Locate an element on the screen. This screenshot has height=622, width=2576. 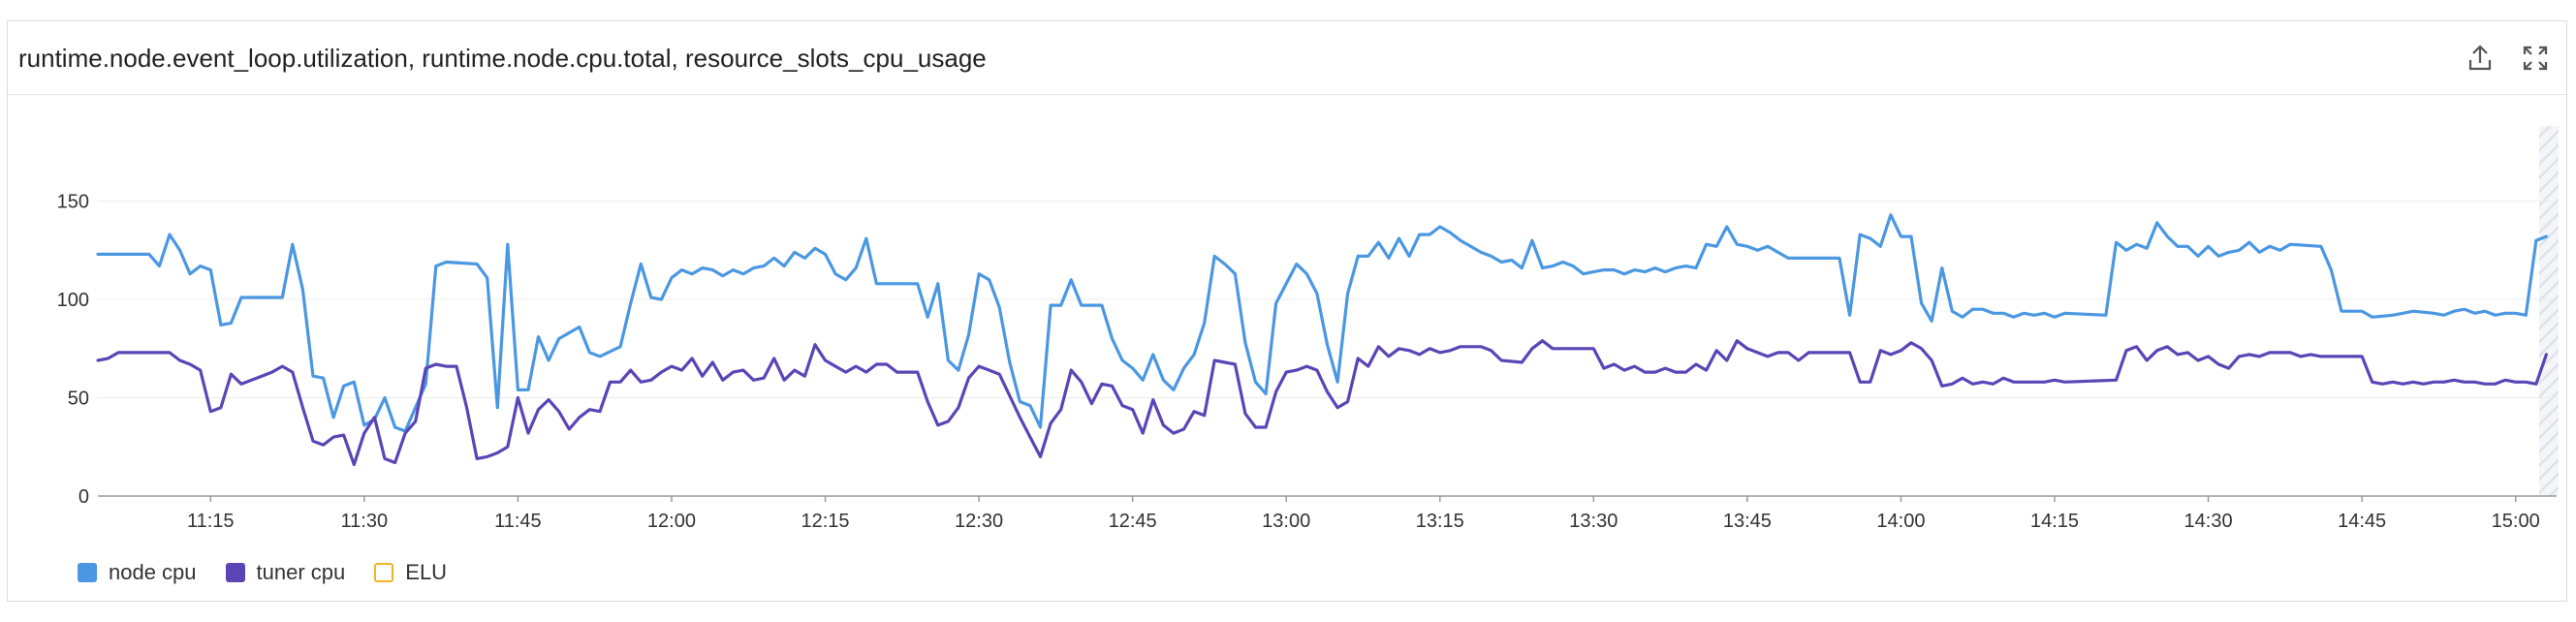
x-tick-label: 12:45 is located at coordinates (1133, 521).